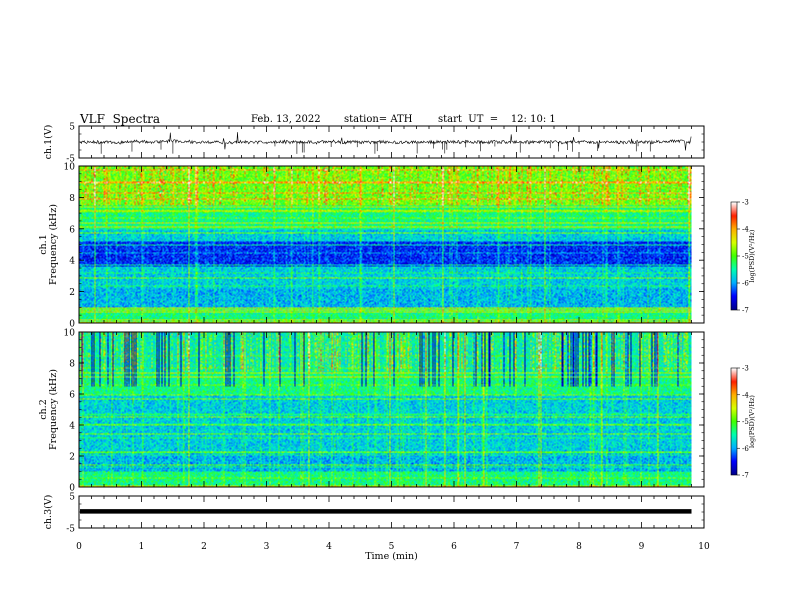  What do you see at coordinates (745, 203) in the screenshot?
I see `ch1-spectrogram-colorbar-tick-label: -3` at bounding box center [745, 203].